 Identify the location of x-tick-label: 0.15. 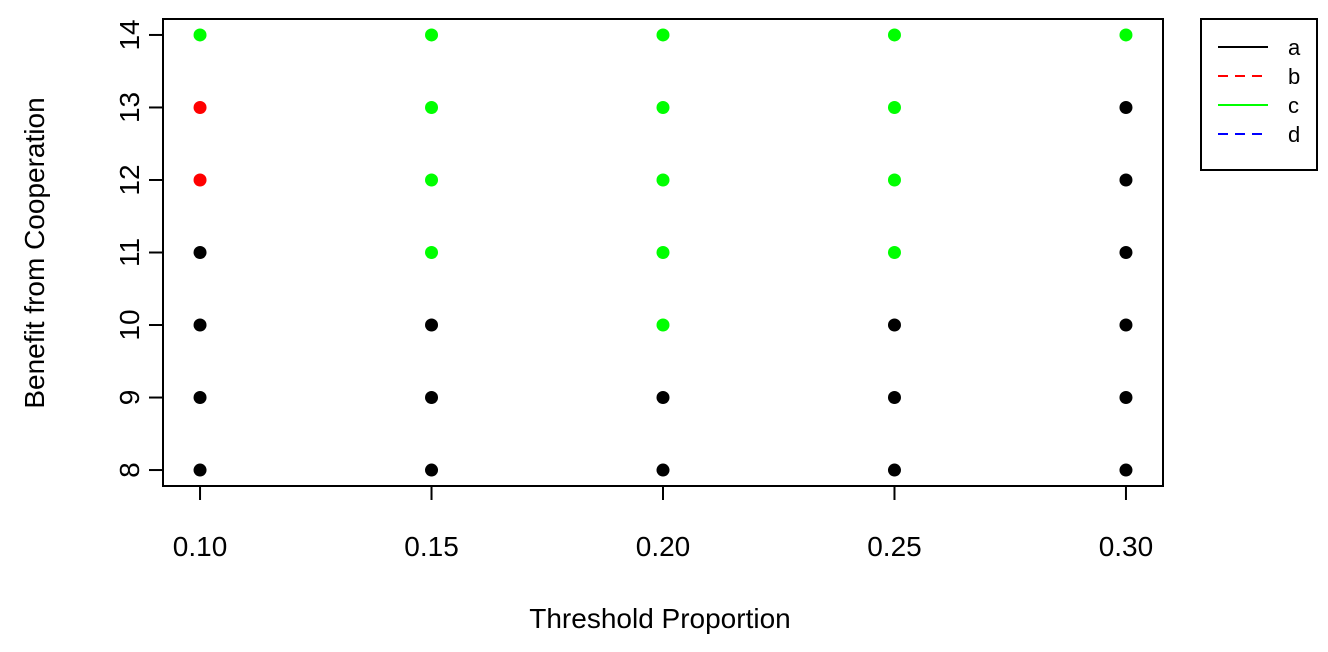
(431, 546).